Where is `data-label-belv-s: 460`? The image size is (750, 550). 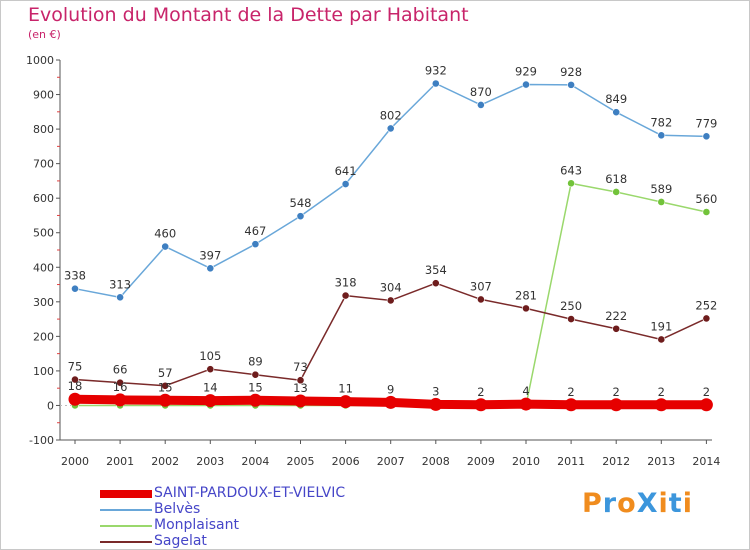
data-label-belv-s: 460 is located at coordinates (165, 234).